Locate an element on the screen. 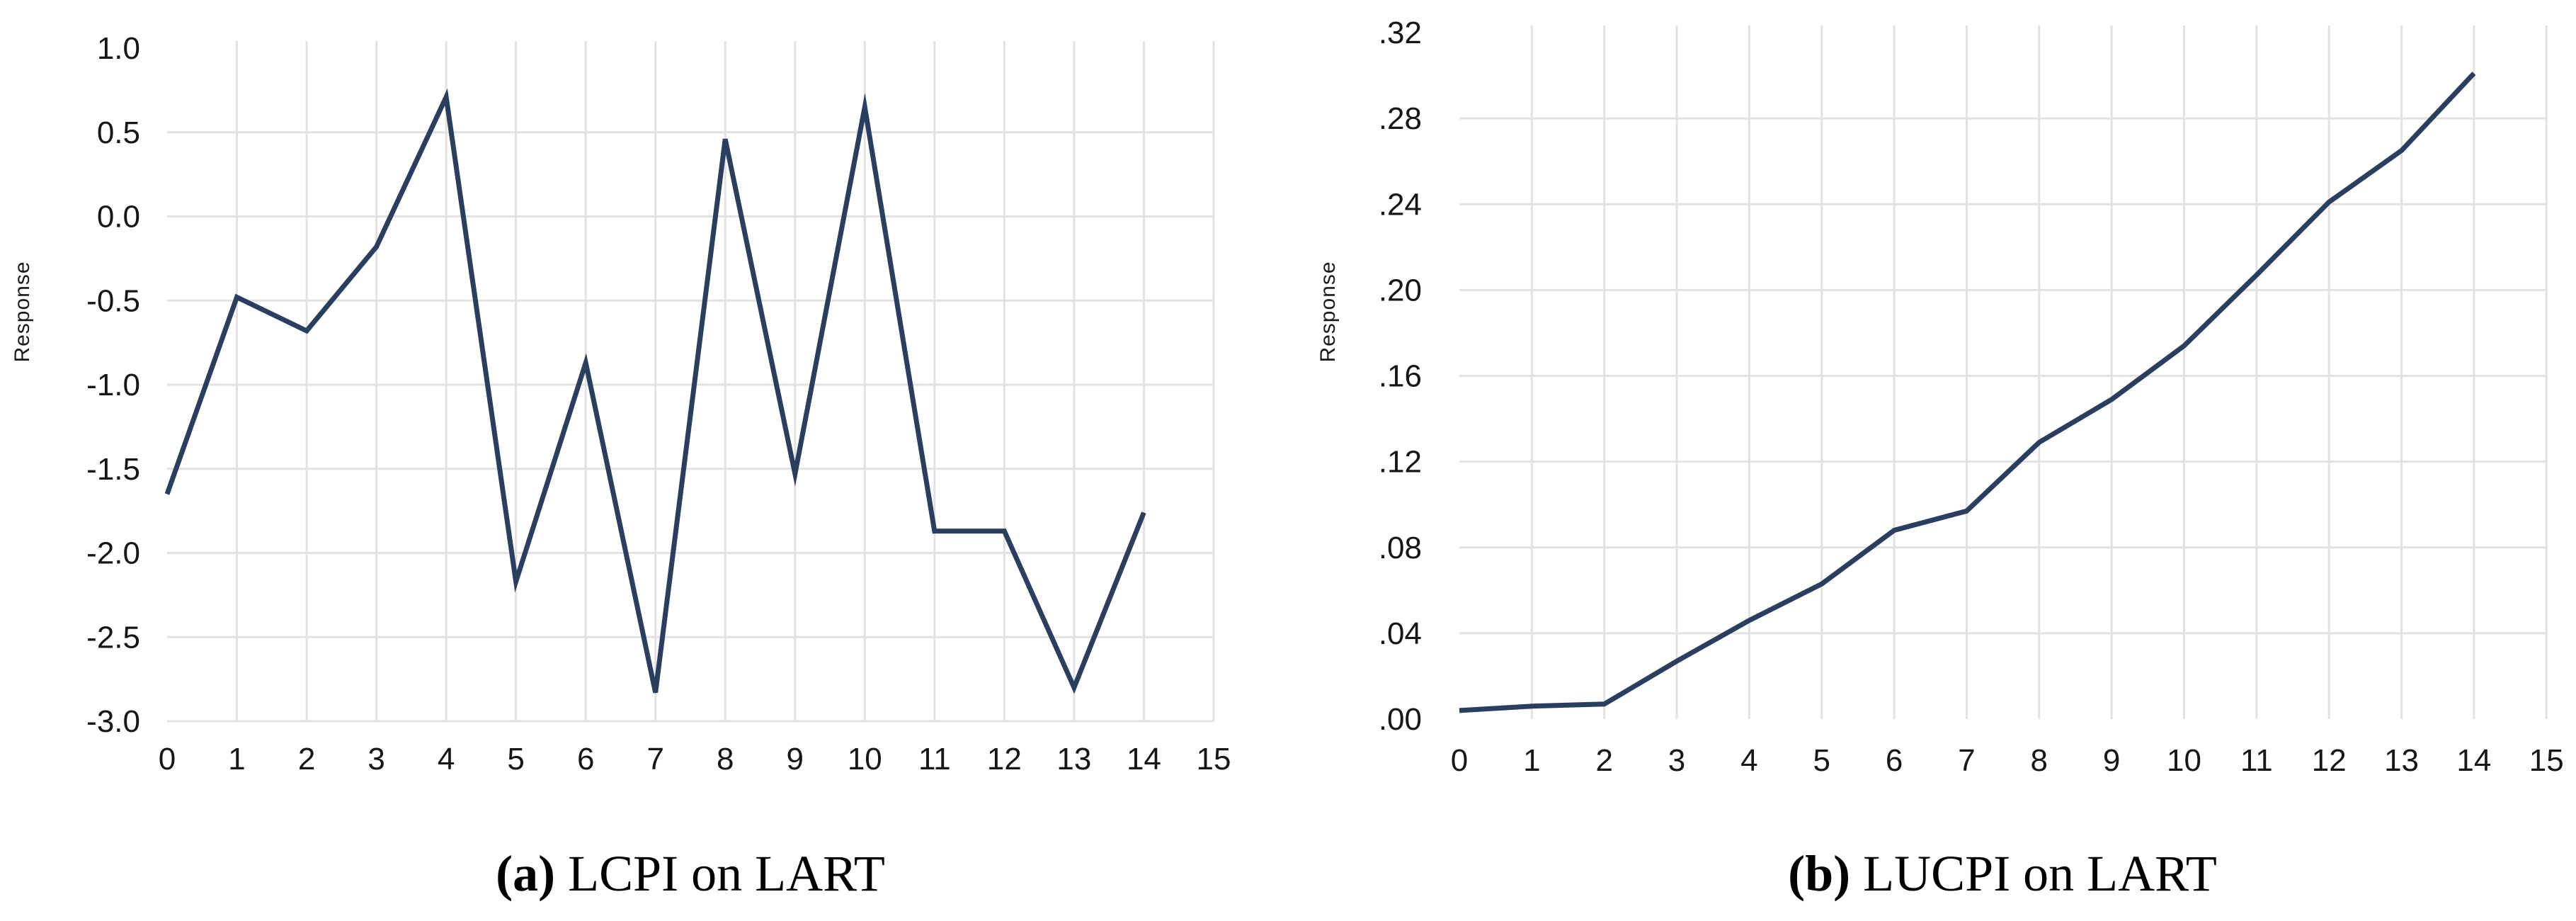 Image resolution: width=2576 pixels, height=921 pixels. y-tick-label: 0.5 is located at coordinates (119, 132).